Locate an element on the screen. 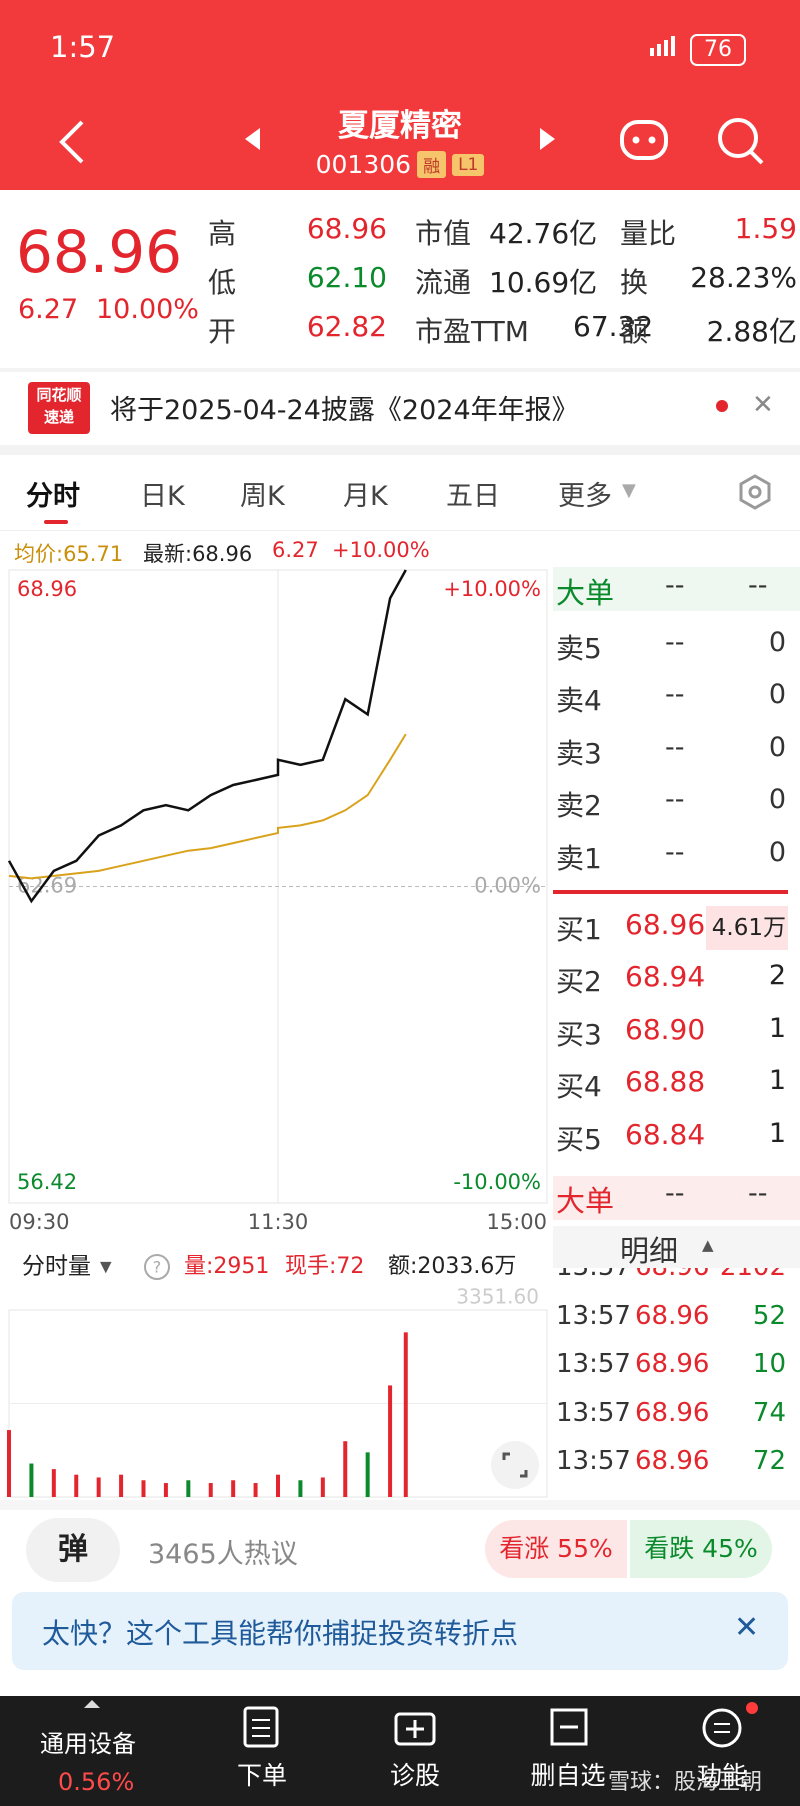  details-title: 明细 is located at coordinates (649, 1251).